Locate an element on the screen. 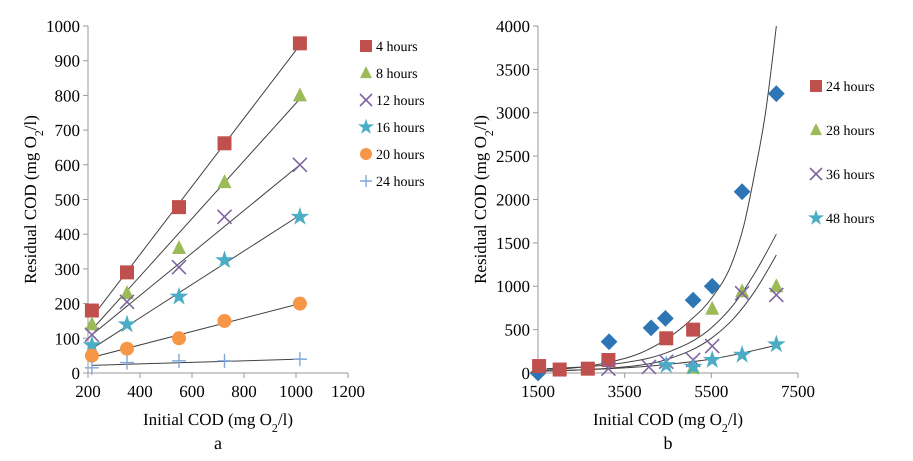 Image resolution: width=913 pixels, height=461 pixels. legend-label: 12 hours is located at coordinates (400, 101).